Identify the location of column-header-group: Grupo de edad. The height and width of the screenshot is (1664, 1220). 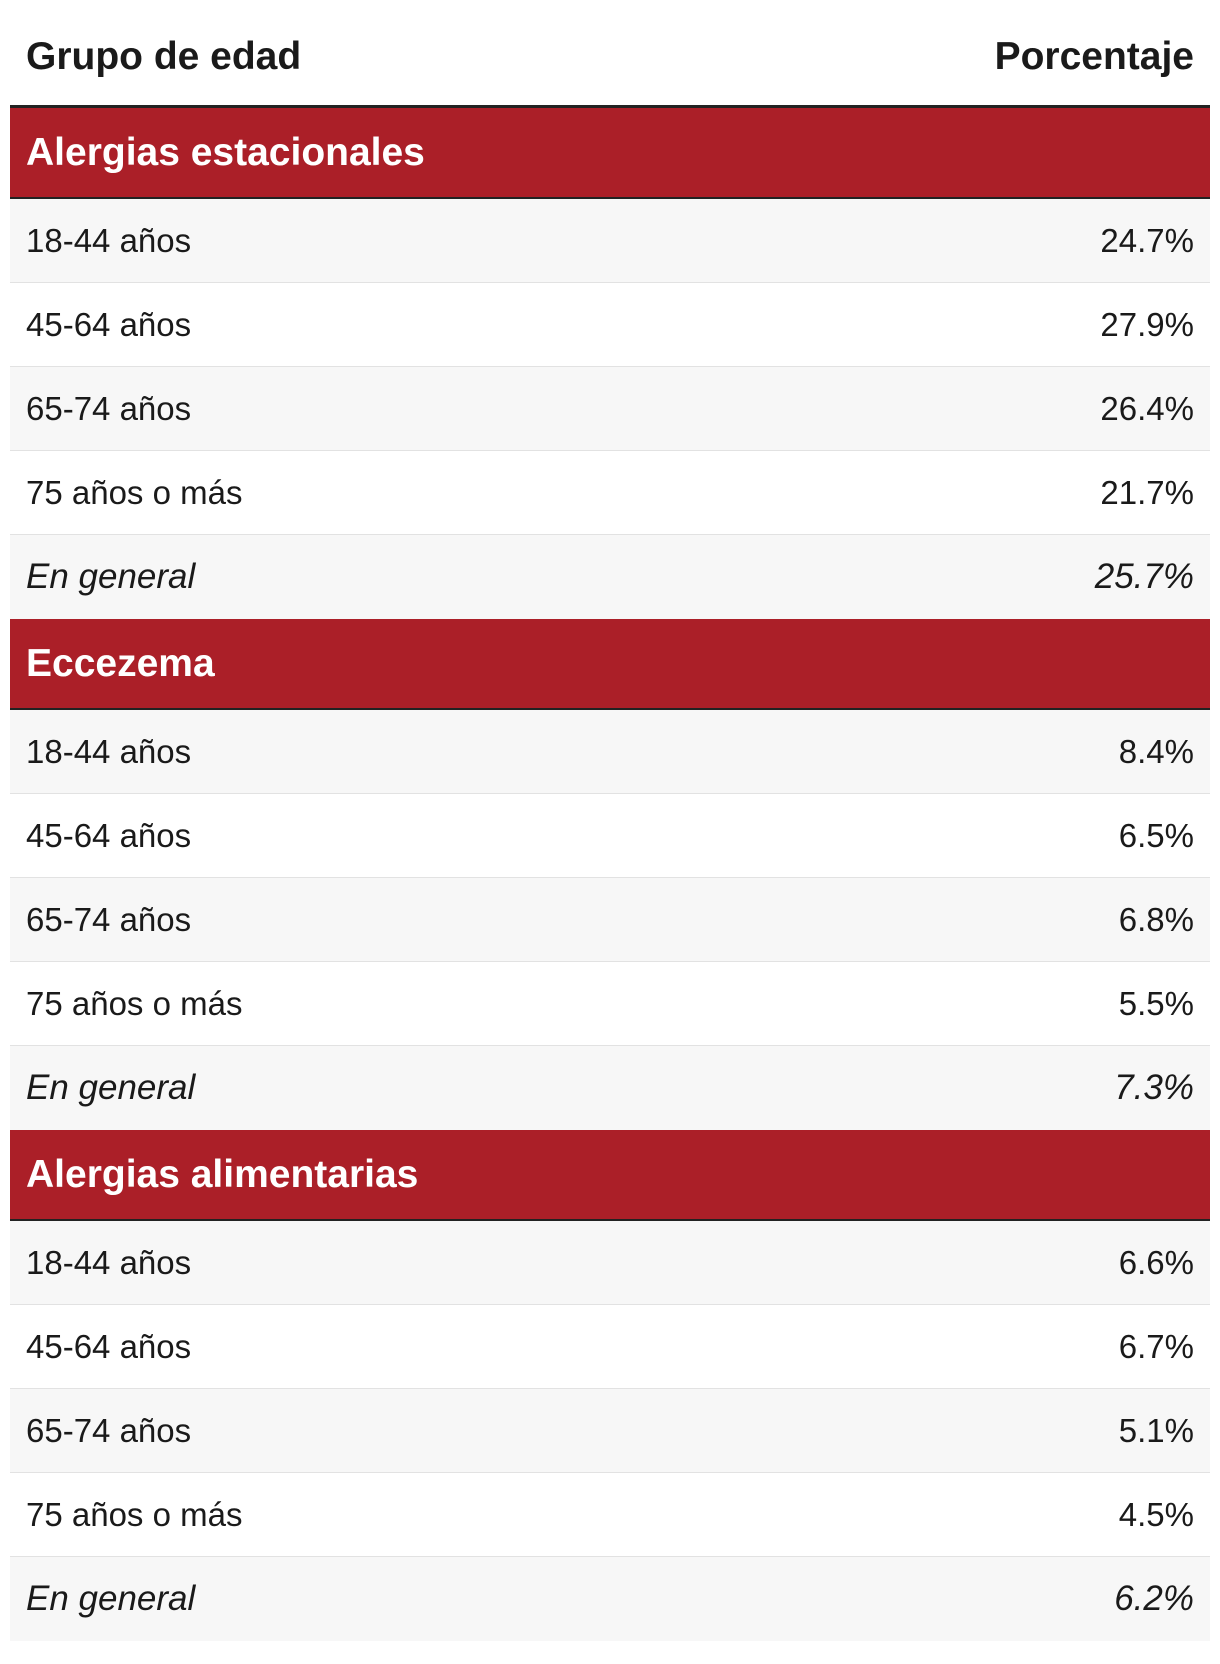
(164, 56).